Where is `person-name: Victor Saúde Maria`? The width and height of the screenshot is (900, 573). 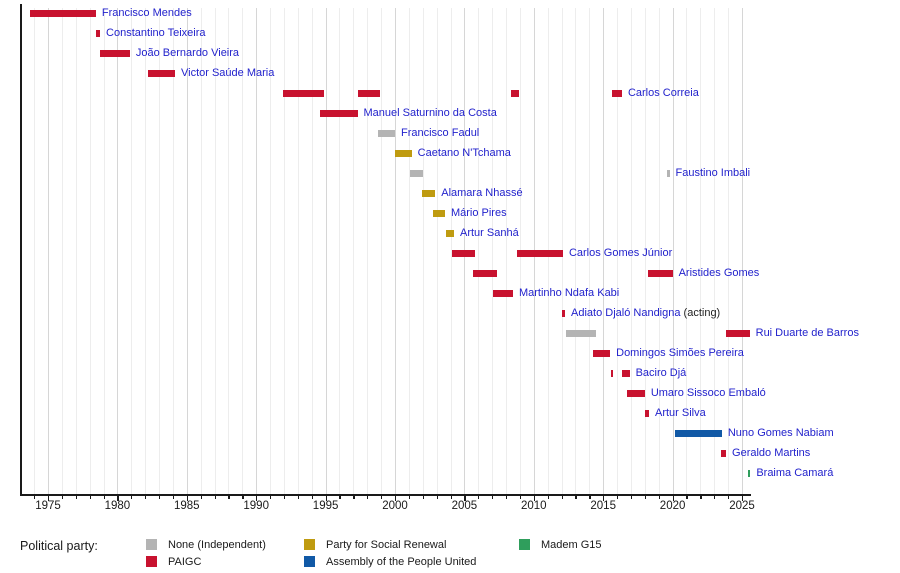 person-name: Victor Saúde Maria is located at coordinates (228, 73).